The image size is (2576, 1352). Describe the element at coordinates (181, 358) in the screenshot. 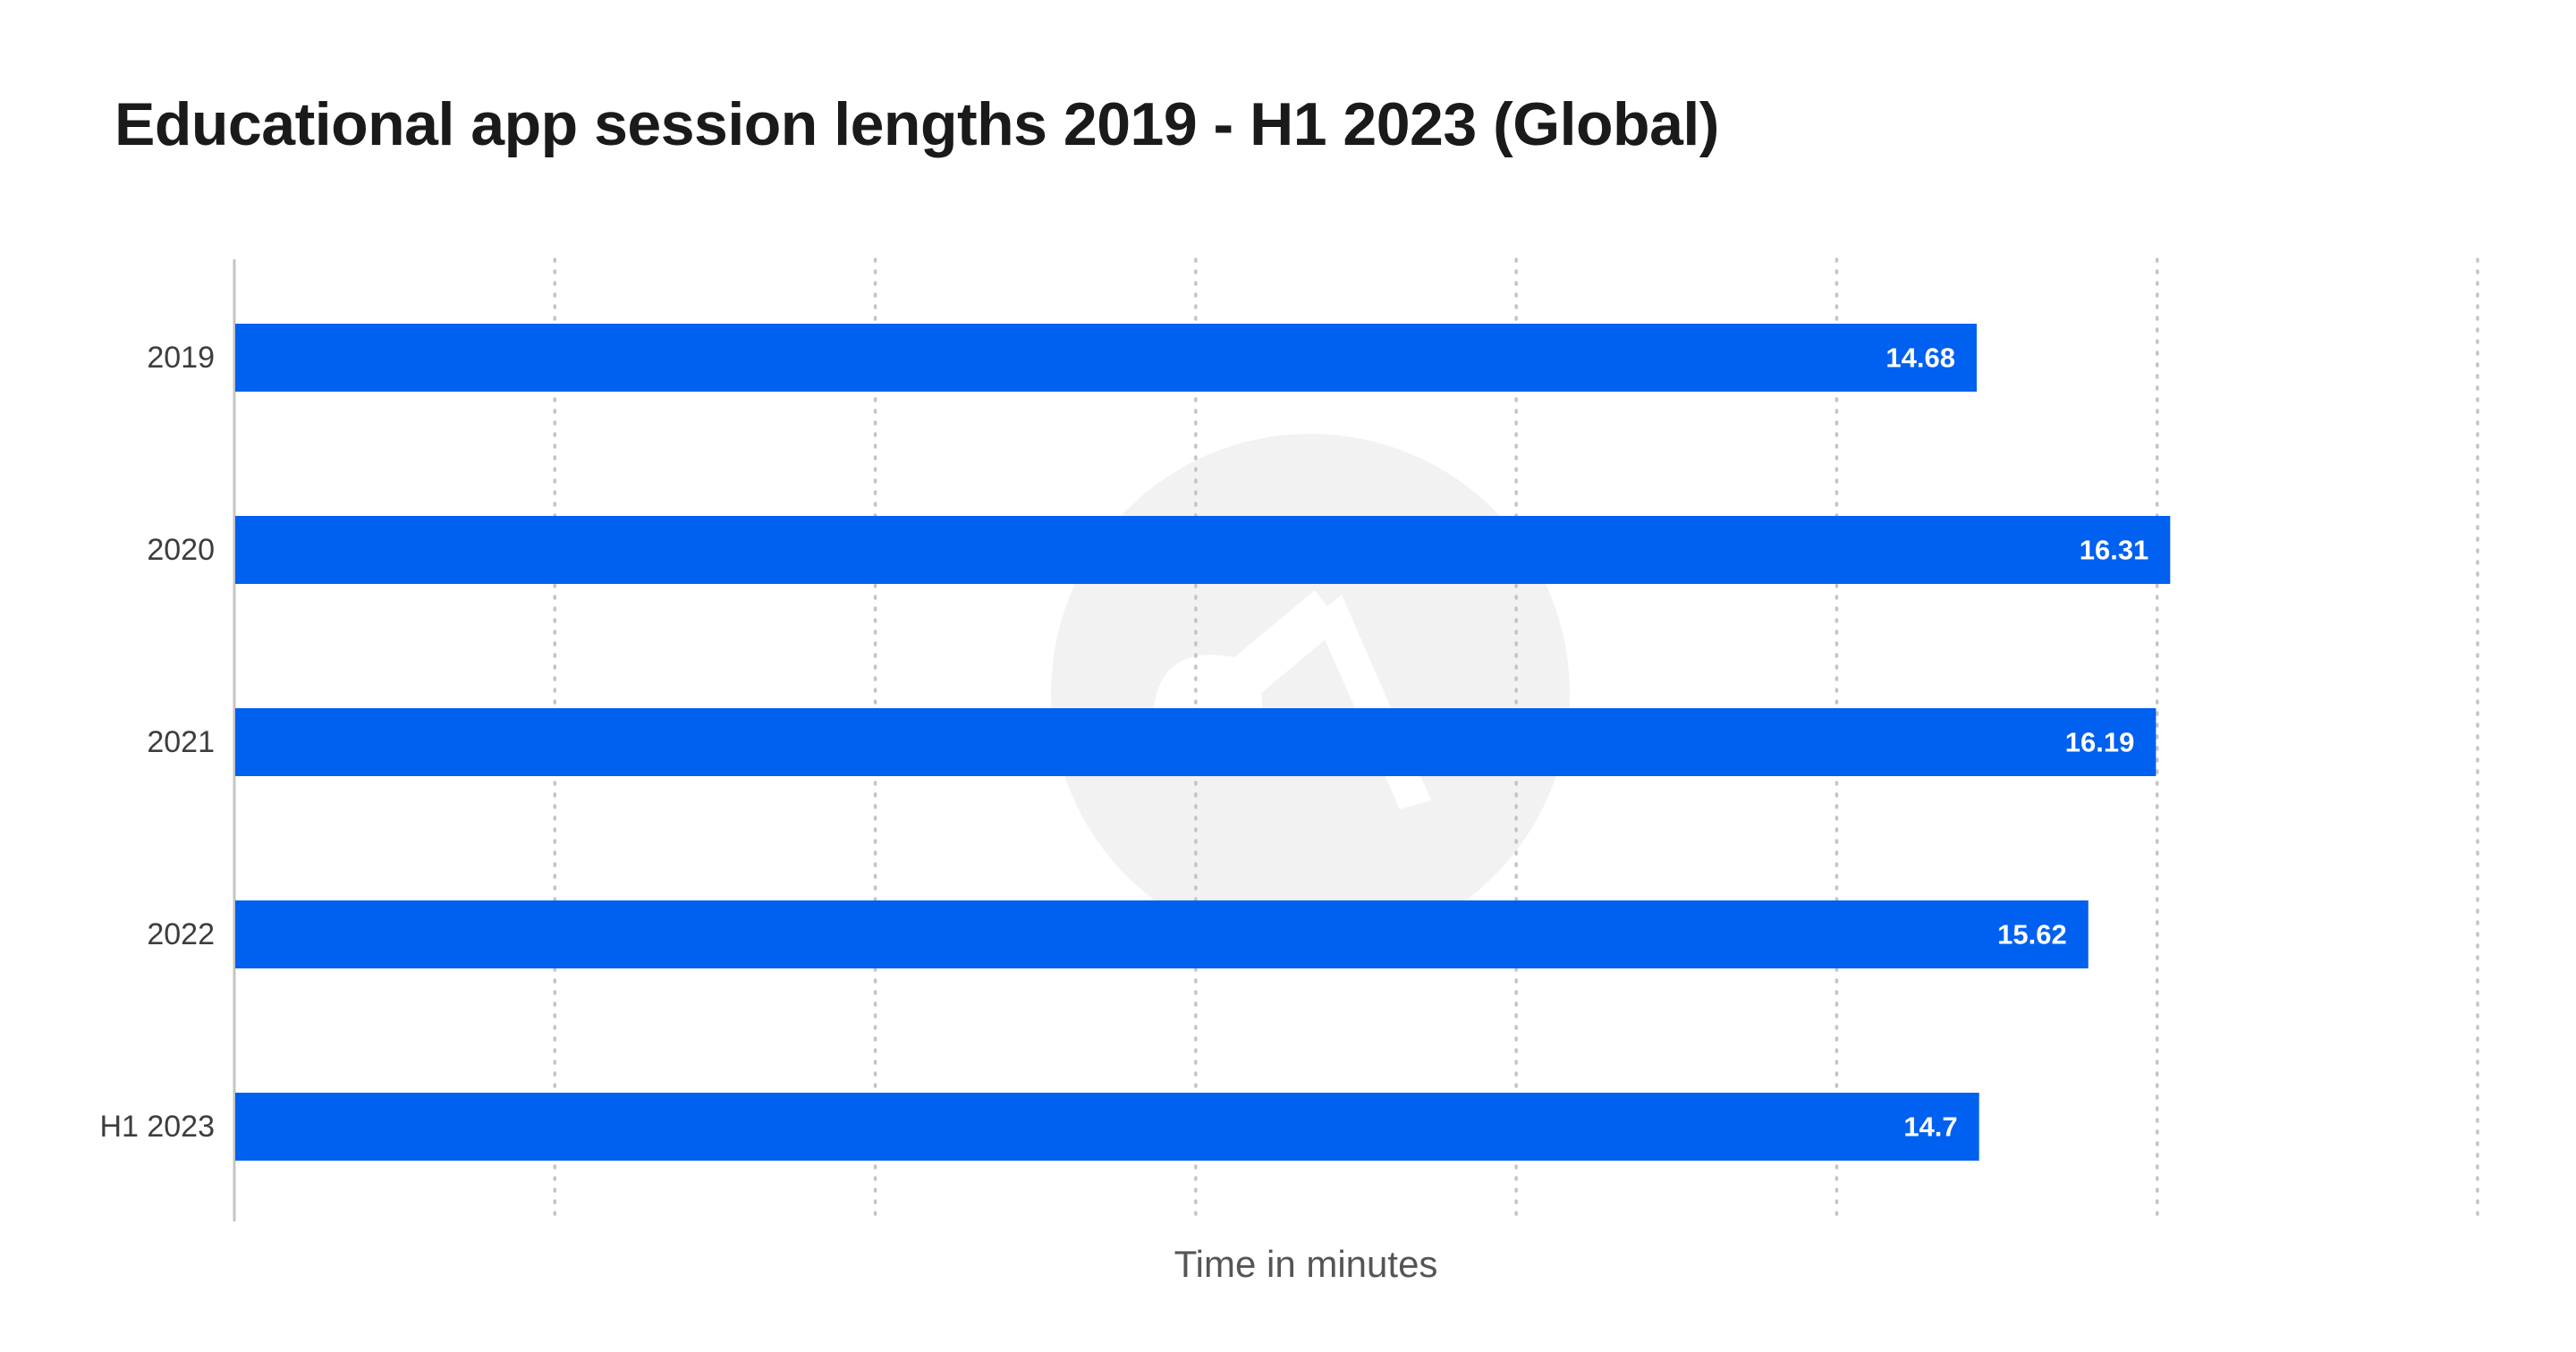

I see `category-label: 2019` at that location.